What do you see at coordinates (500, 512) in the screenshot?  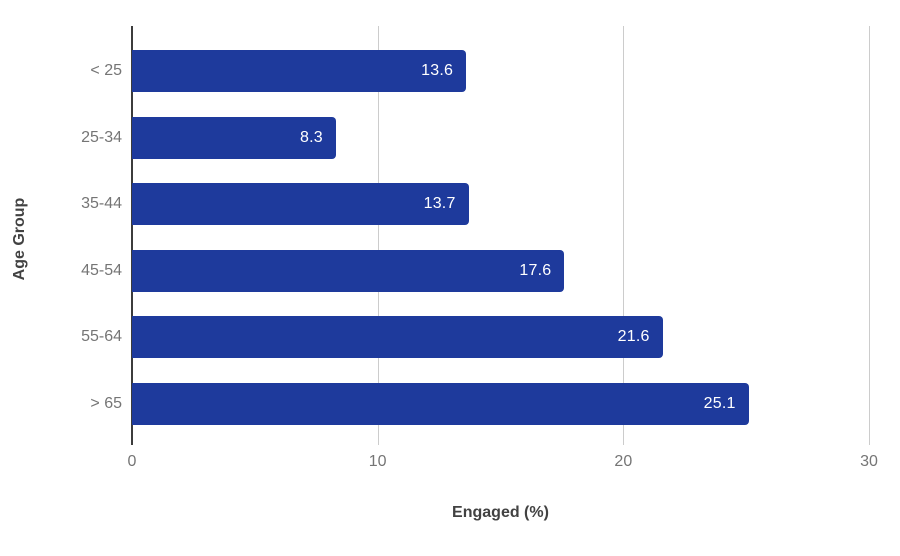 I see `x-axis-title: Engaged (%)` at bounding box center [500, 512].